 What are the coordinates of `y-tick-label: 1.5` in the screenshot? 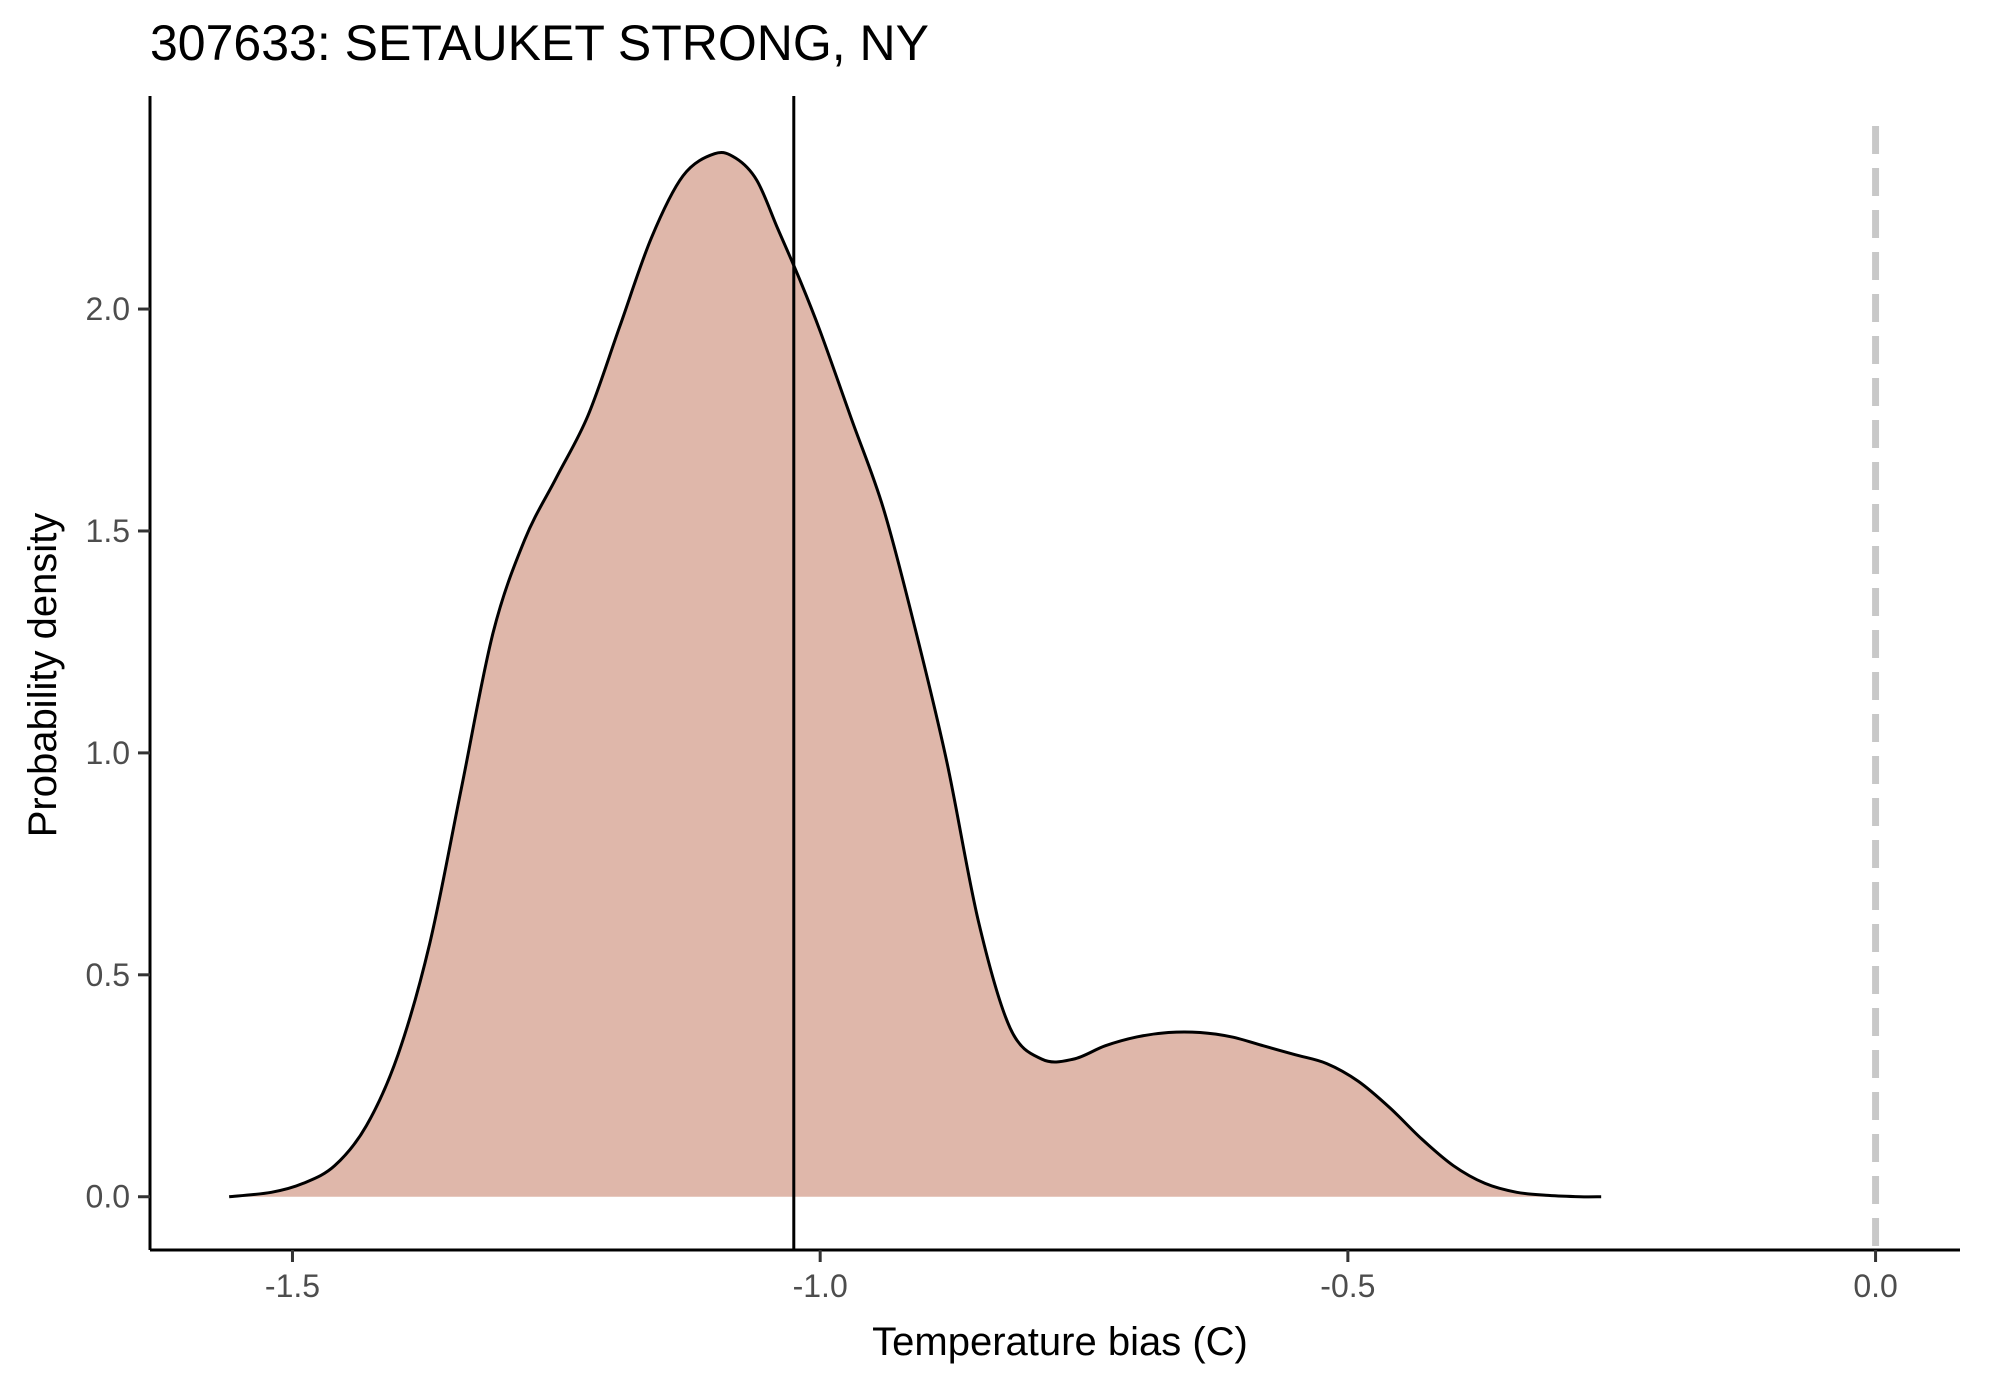 It's located at (108, 531).